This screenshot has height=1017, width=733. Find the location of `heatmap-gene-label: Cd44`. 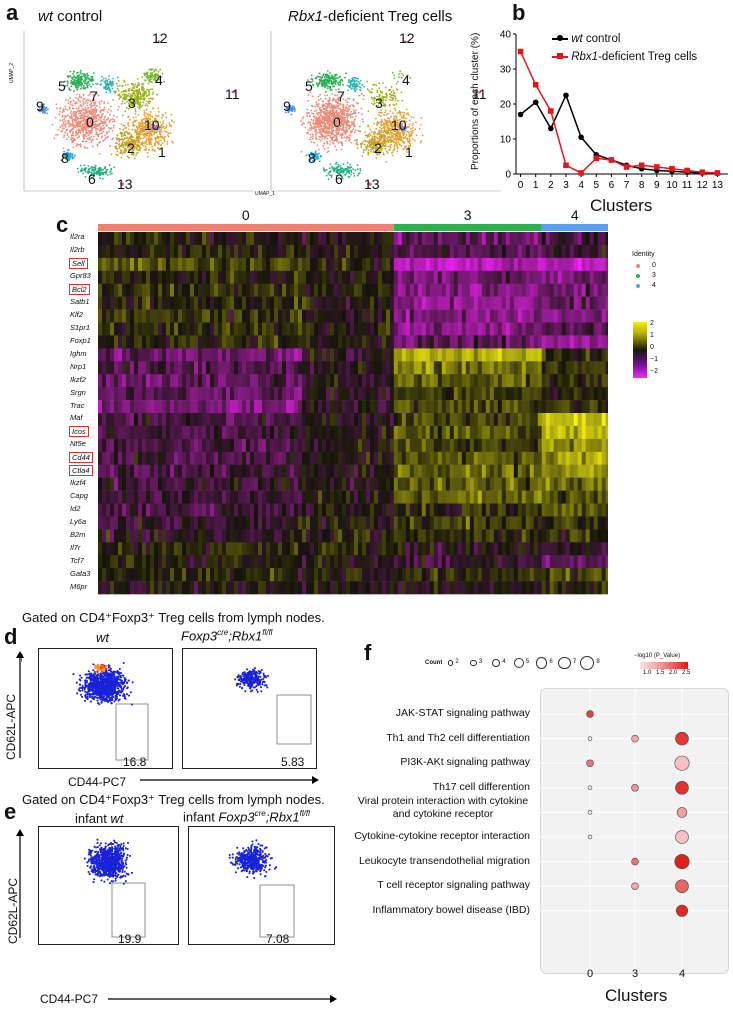

heatmap-gene-label: Cd44 is located at coordinates (81, 458).